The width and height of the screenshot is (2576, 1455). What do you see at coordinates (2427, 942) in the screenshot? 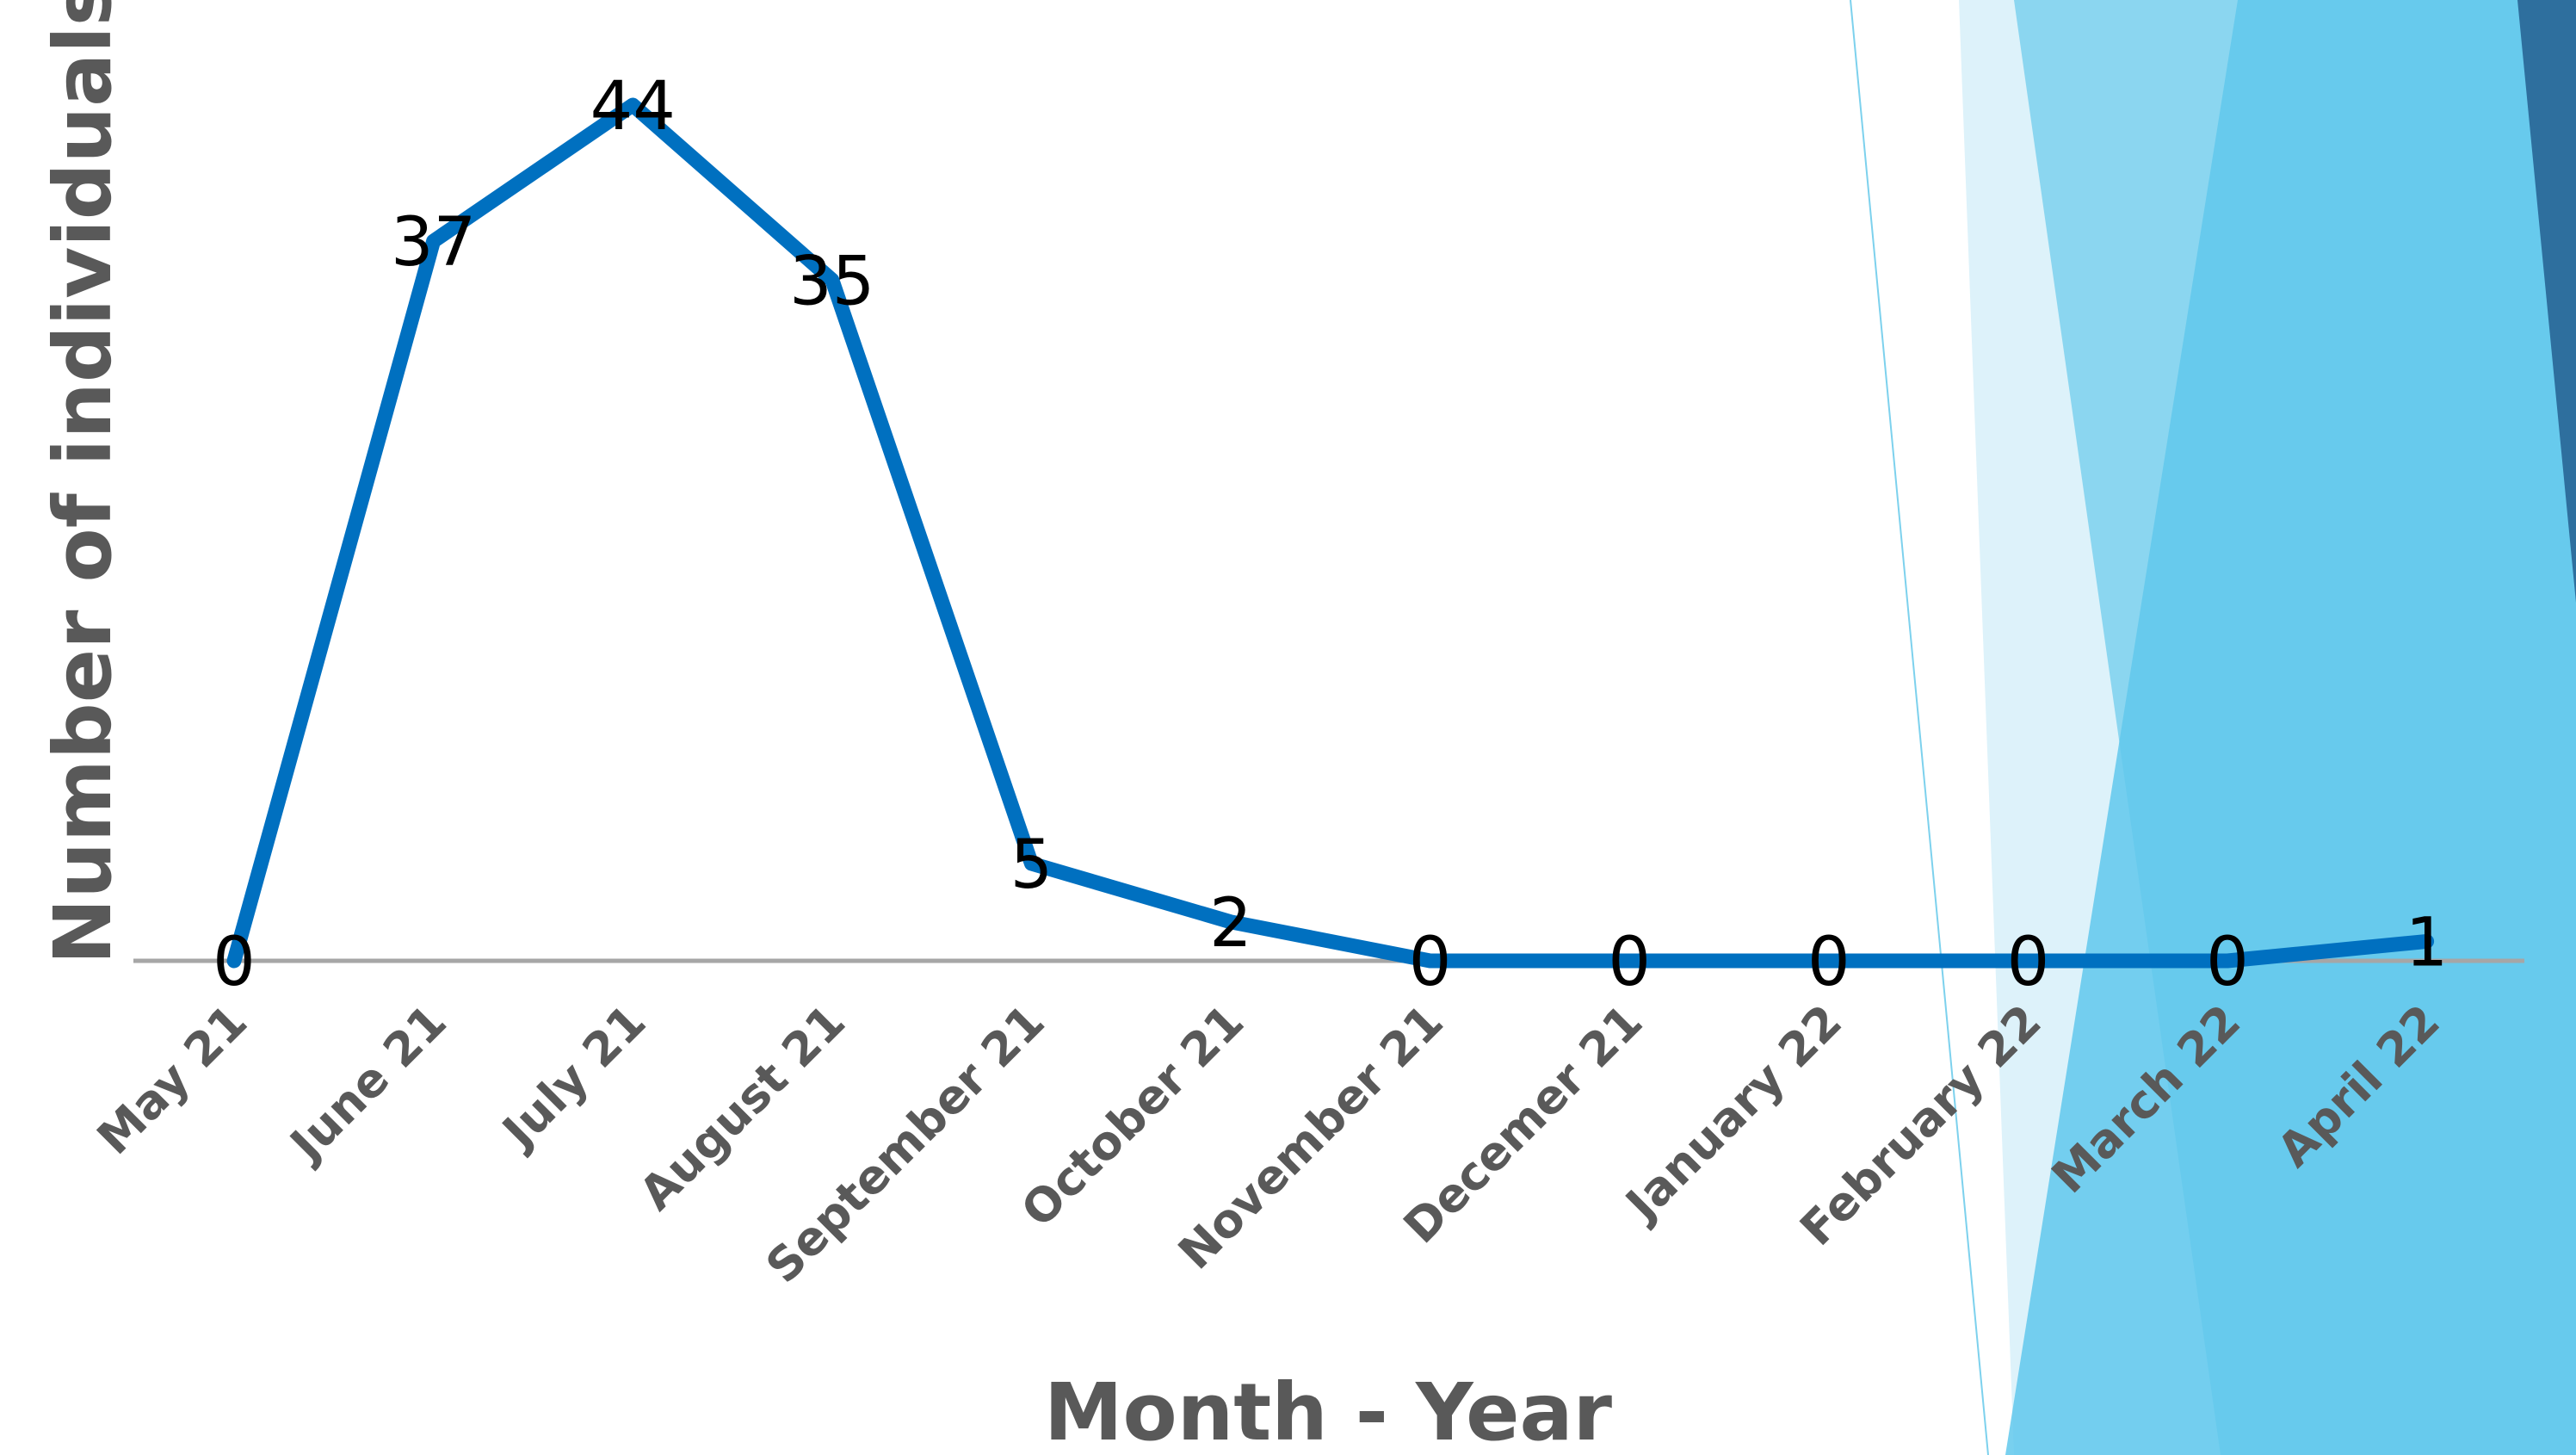
I see `data-label-11: 1` at bounding box center [2427, 942].